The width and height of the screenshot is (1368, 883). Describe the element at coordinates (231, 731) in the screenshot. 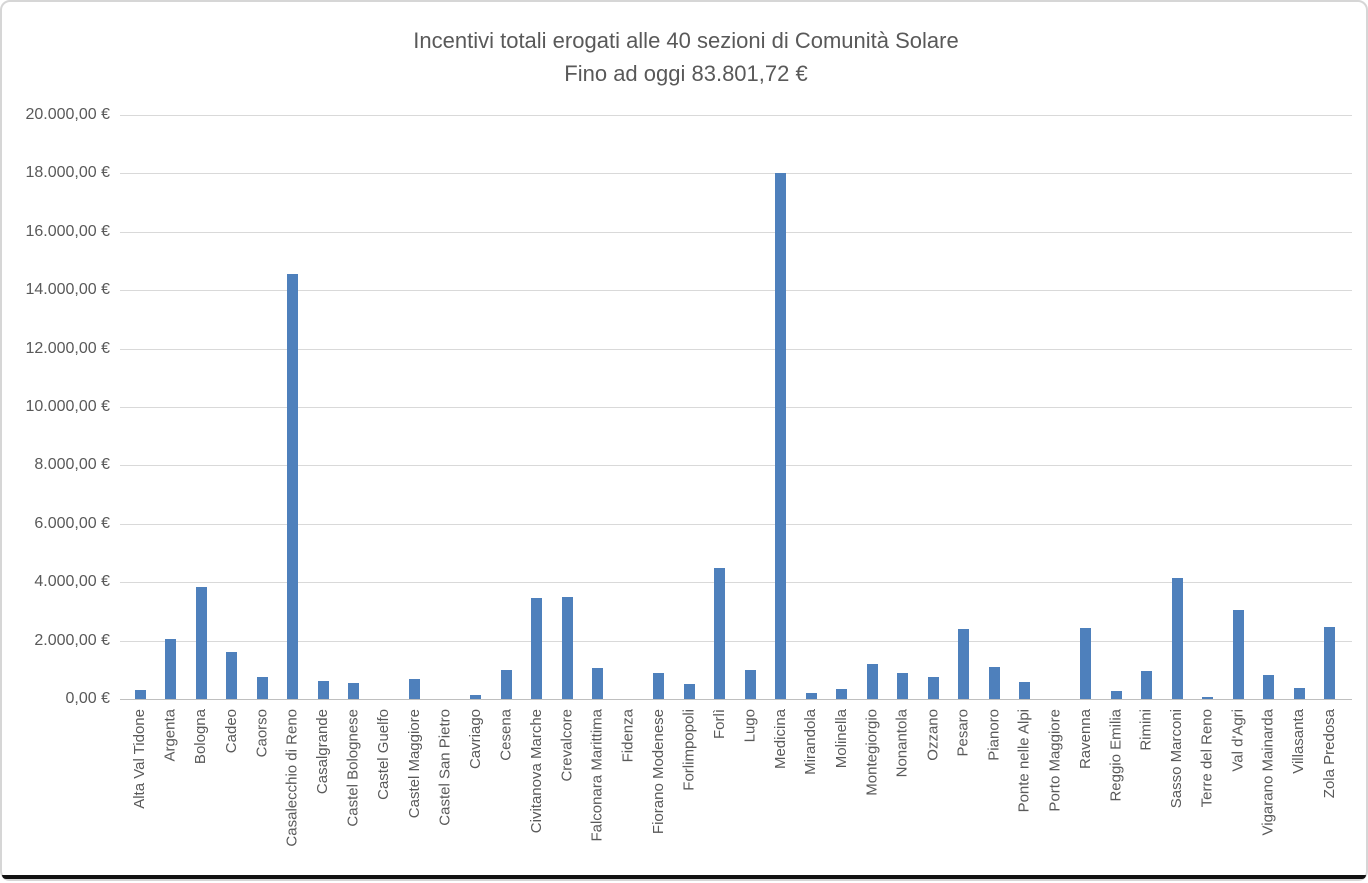

I see `x-axis-category-label: Cadeo` at that location.